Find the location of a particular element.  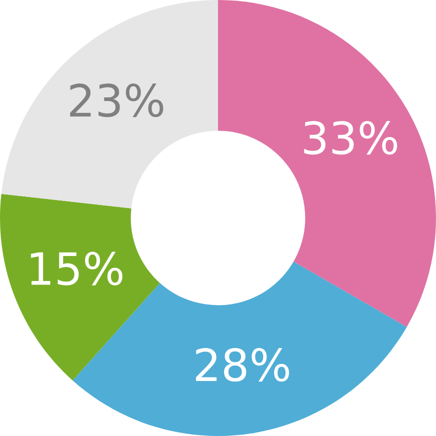

data-label: 33% is located at coordinates (351, 137).